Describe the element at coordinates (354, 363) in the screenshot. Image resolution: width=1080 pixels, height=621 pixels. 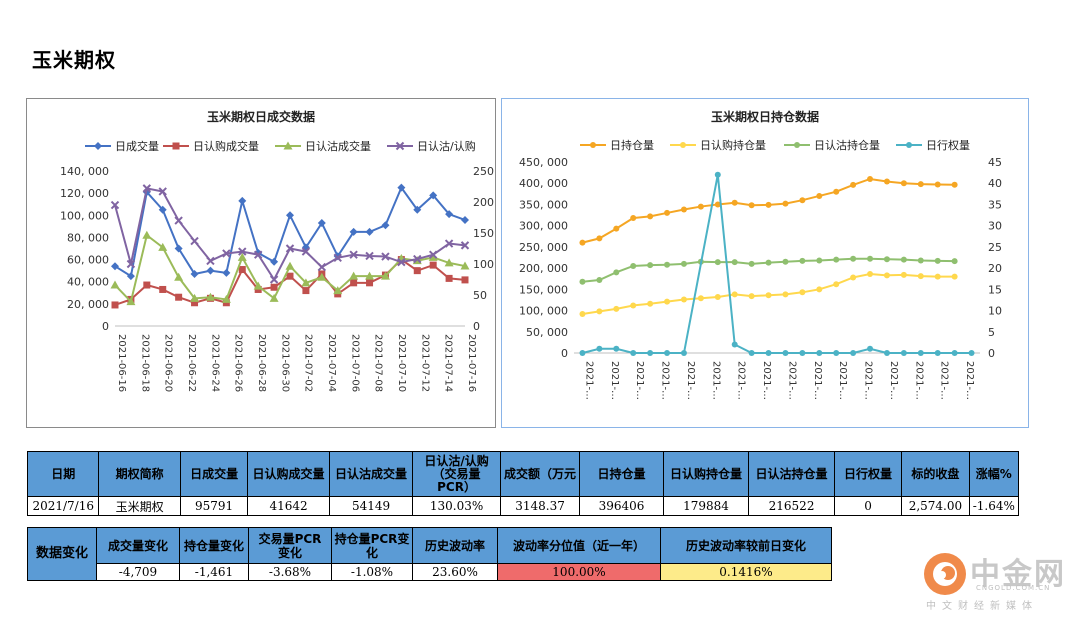
I see `chart1-x-tick: 2021-07-06` at that location.